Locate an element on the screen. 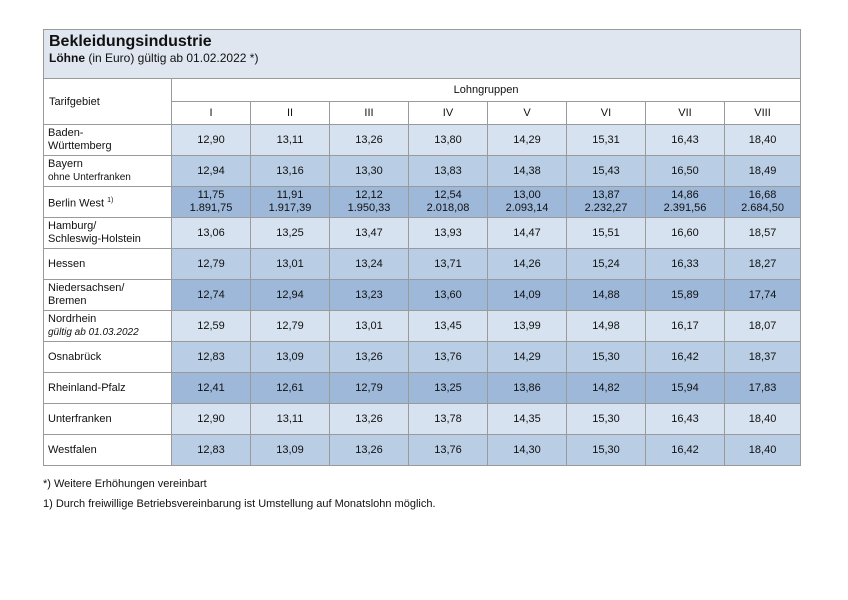 The image size is (848, 600). wage-cell: 14,82 is located at coordinates (606, 388).